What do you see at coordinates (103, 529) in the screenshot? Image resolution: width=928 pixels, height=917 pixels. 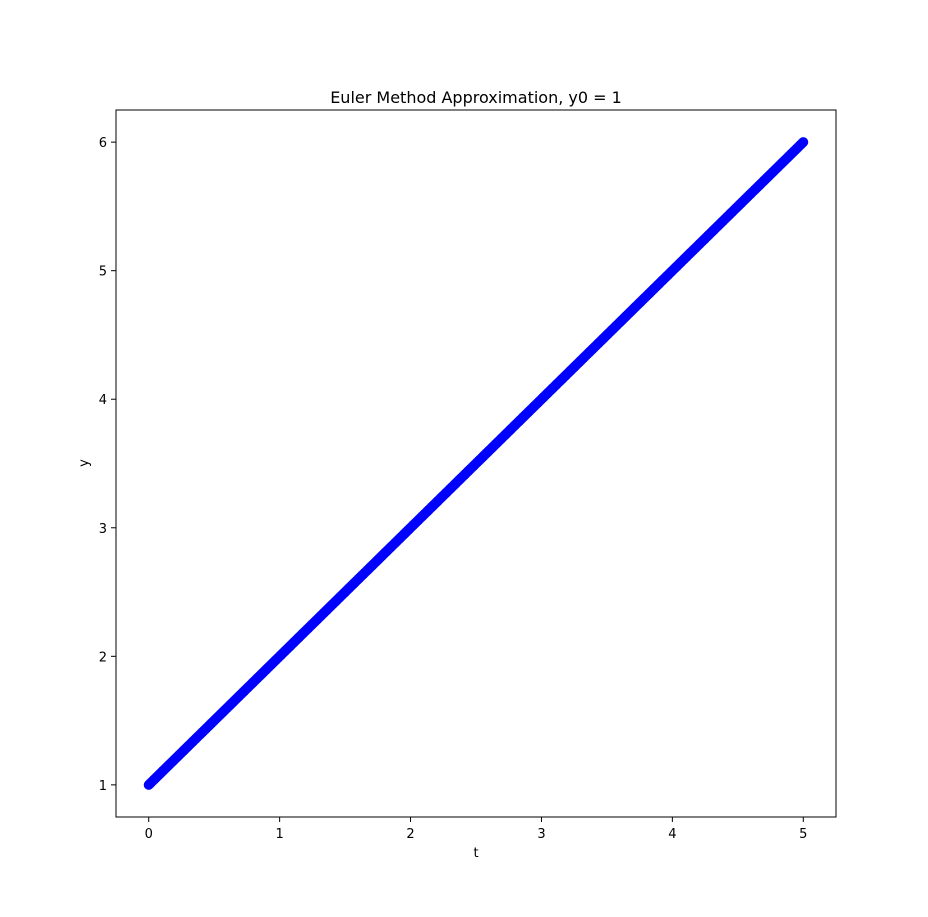 I see `y-tick-label: 3` at bounding box center [103, 529].